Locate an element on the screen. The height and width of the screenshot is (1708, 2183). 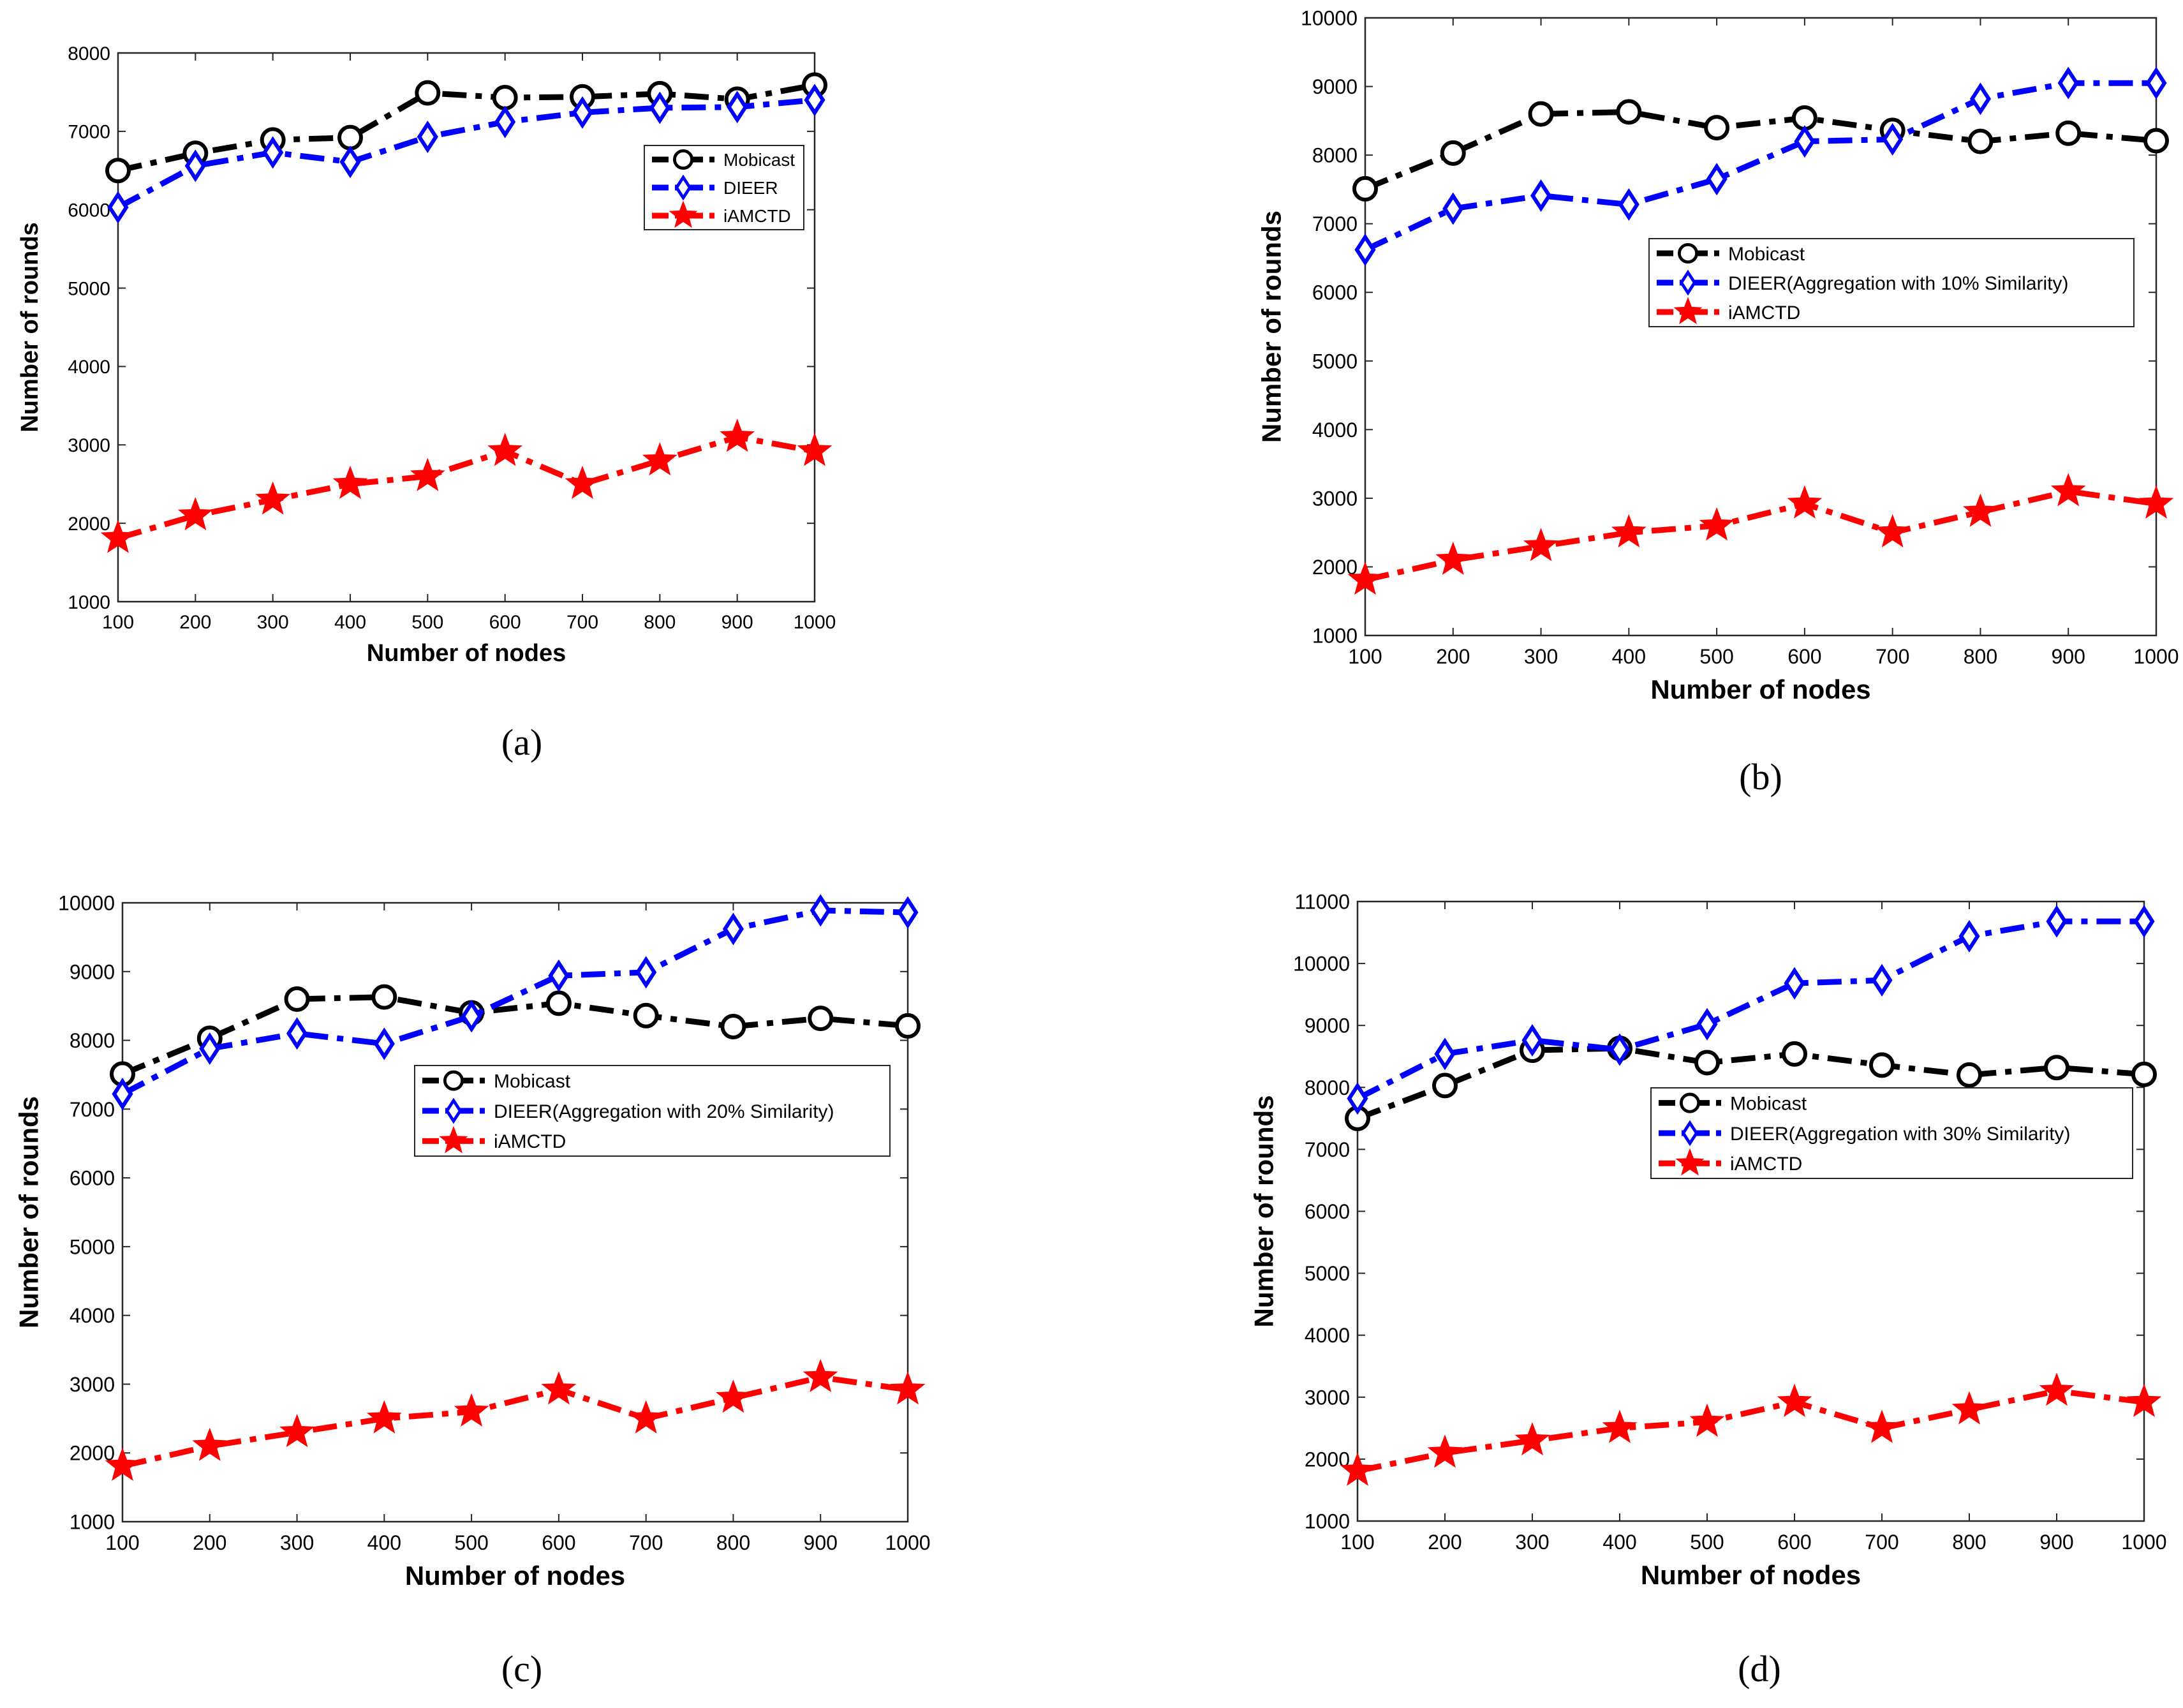
legend-label: DIEER(Aggregation with 10% Similarity) is located at coordinates (1899, 283).